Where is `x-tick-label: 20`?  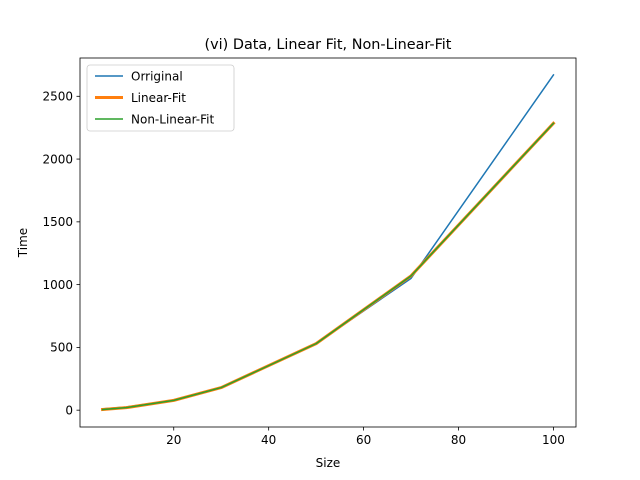 x-tick-label: 20 is located at coordinates (173, 440).